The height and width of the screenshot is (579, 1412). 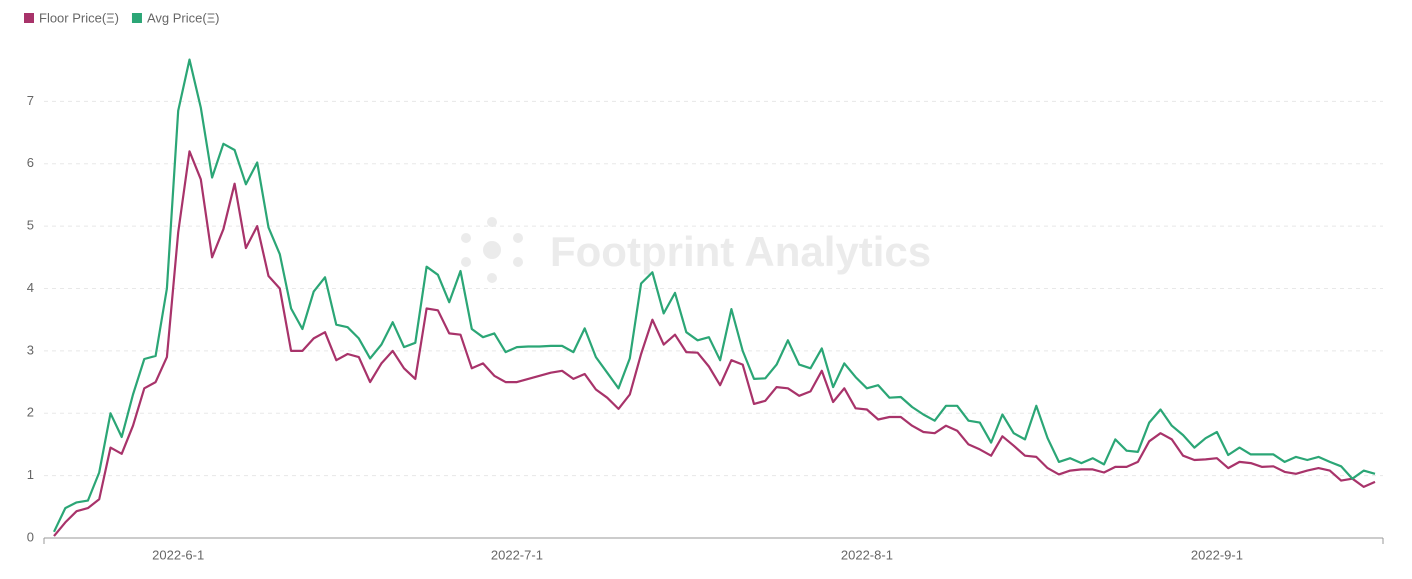 I want to click on x-tick-label: 2022-6-1, so click(x=178, y=554).